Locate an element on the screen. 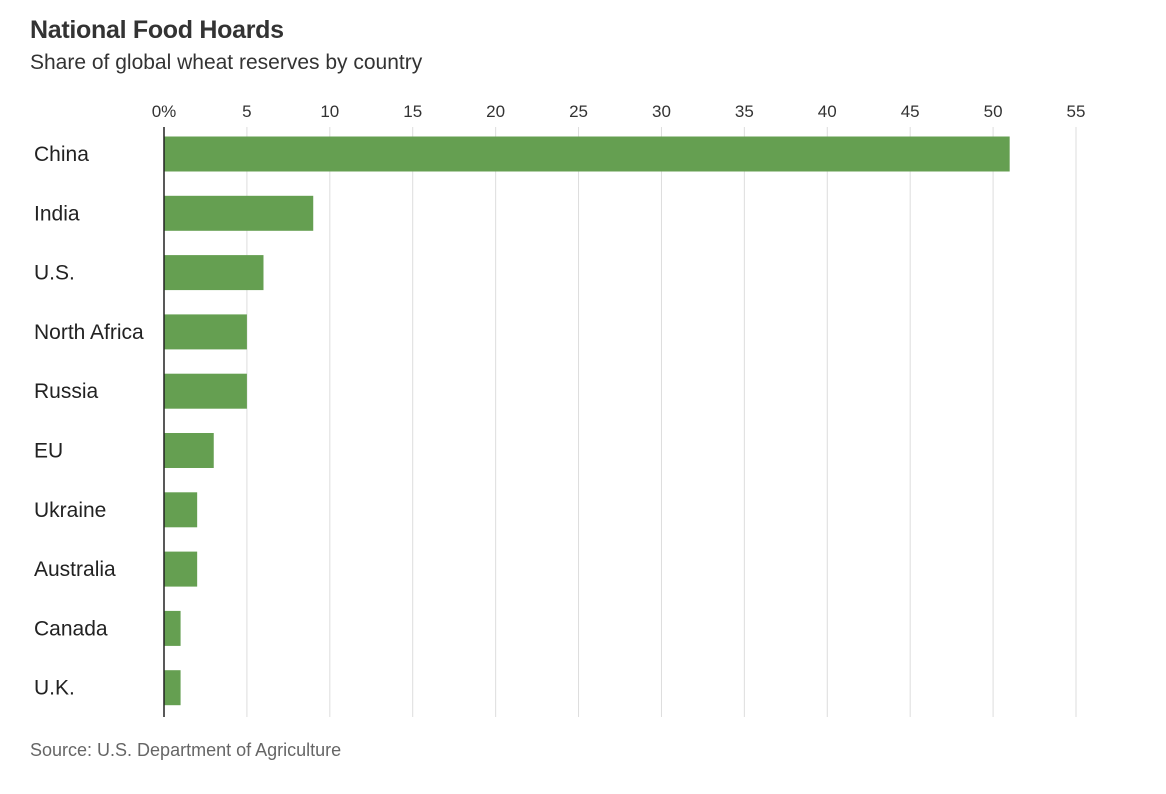 The image size is (1166, 794). bar-eu is located at coordinates (189, 450).